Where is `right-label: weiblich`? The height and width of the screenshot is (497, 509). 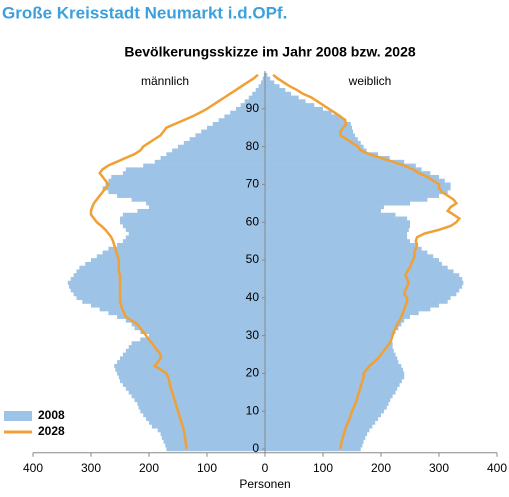
right-label: weiblich is located at coordinates (370, 81).